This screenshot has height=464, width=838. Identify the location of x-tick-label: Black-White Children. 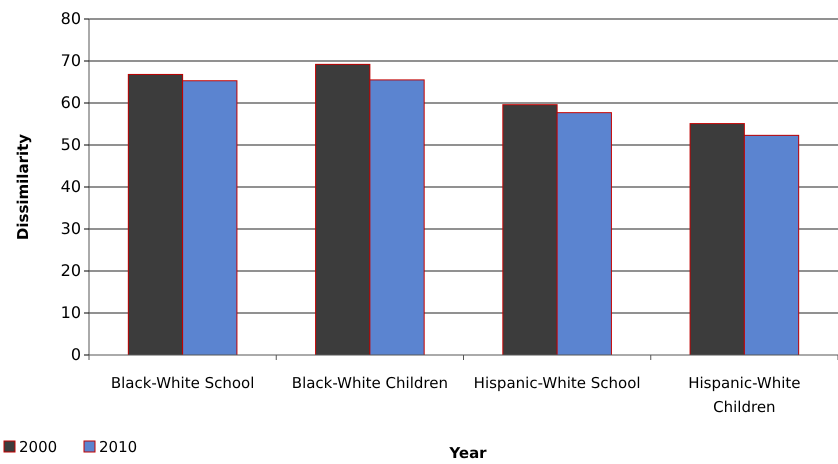
(370, 383).